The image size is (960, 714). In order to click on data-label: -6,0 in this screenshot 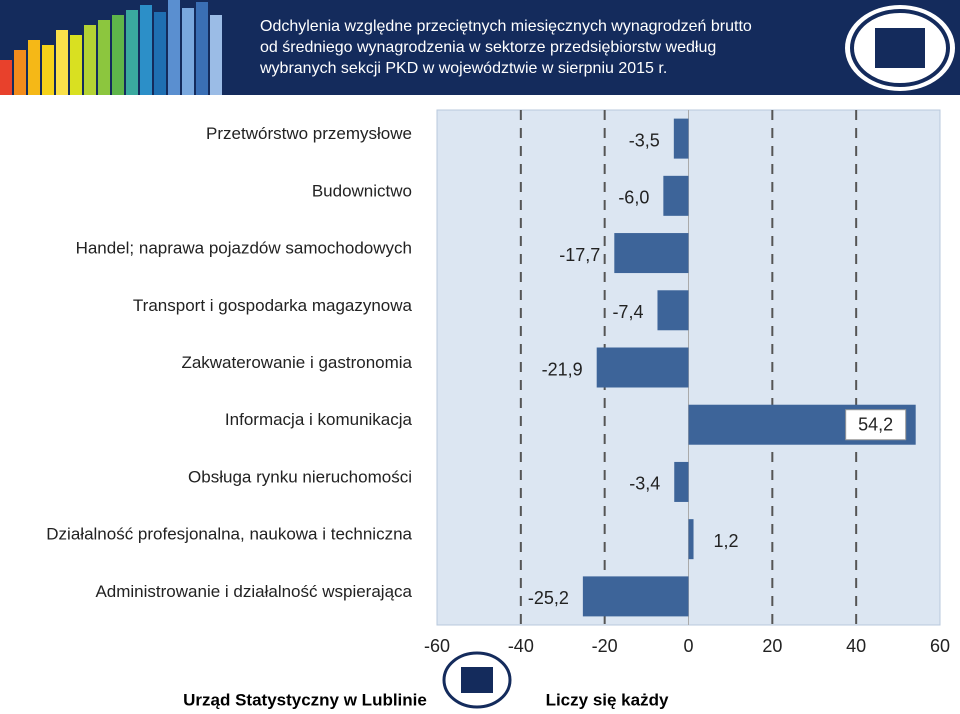, I will do `click(633, 198)`.